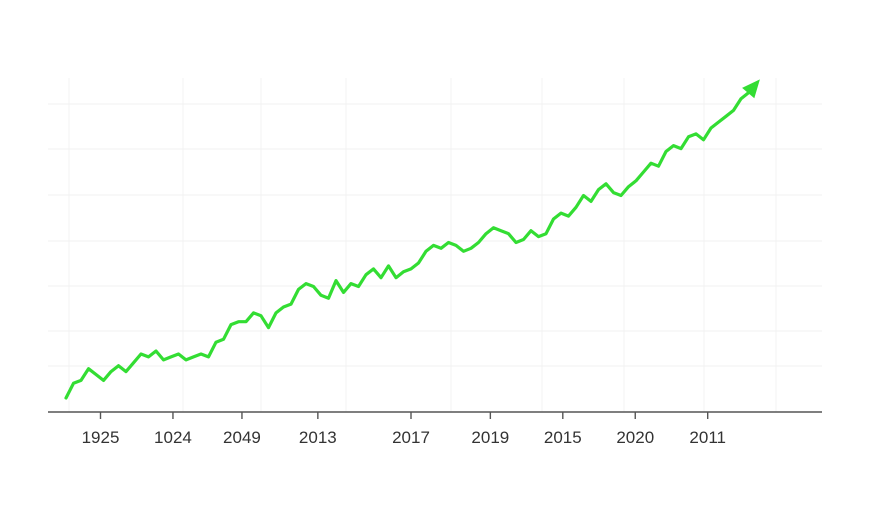  Describe the element at coordinates (242, 437) in the screenshot. I see `x-tick-label-2: 2049` at that location.